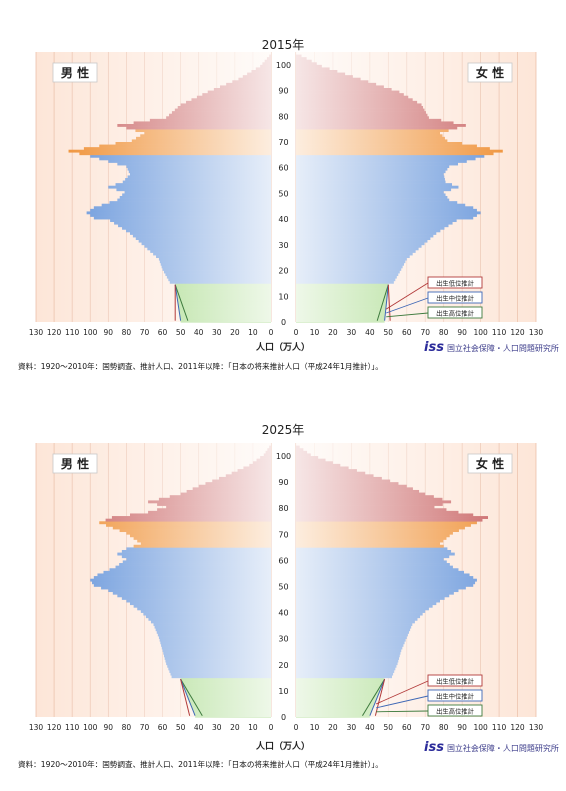 This screenshot has height=791, width=566. I want to click on female-x-tick-label: 60, so click(407, 332).